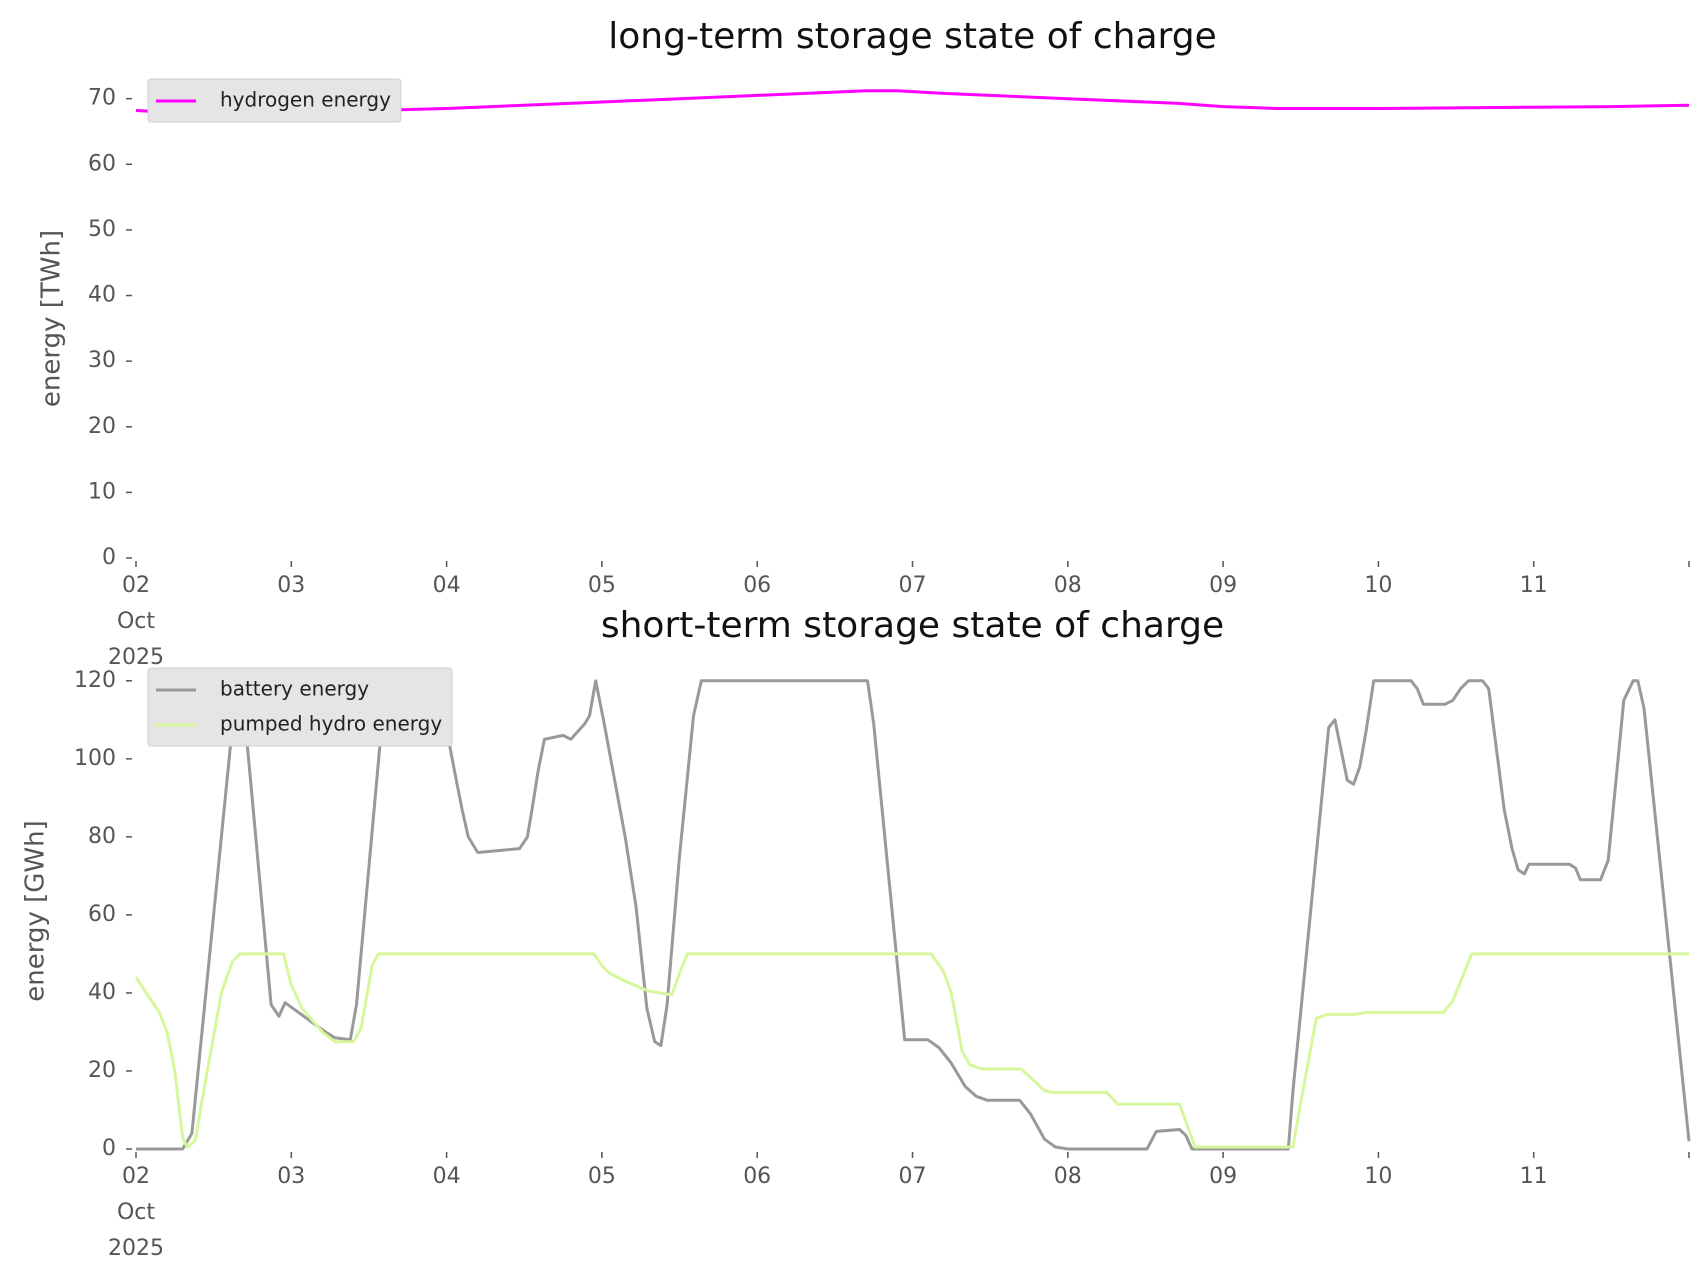 This screenshot has height=1277, width=1706. Describe the element at coordinates (331, 724) in the screenshot. I see `legend-label: pumped hydro energy` at that location.